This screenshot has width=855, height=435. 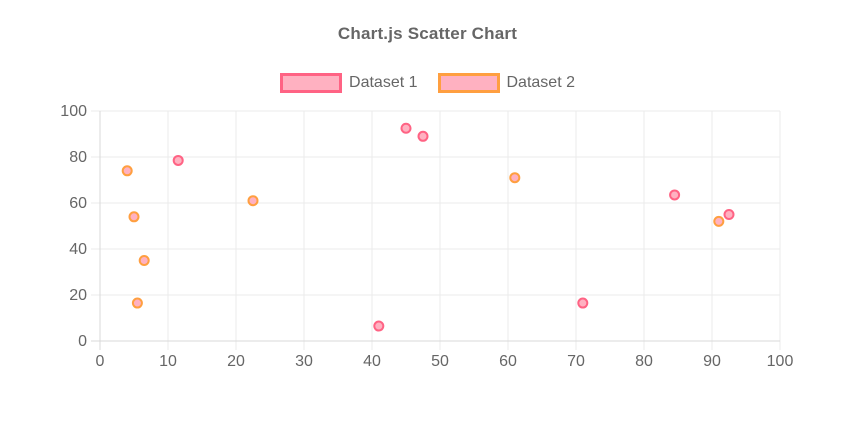 I want to click on chart-title: Chart.js Scatter Chart, so click(x=427, y=33).